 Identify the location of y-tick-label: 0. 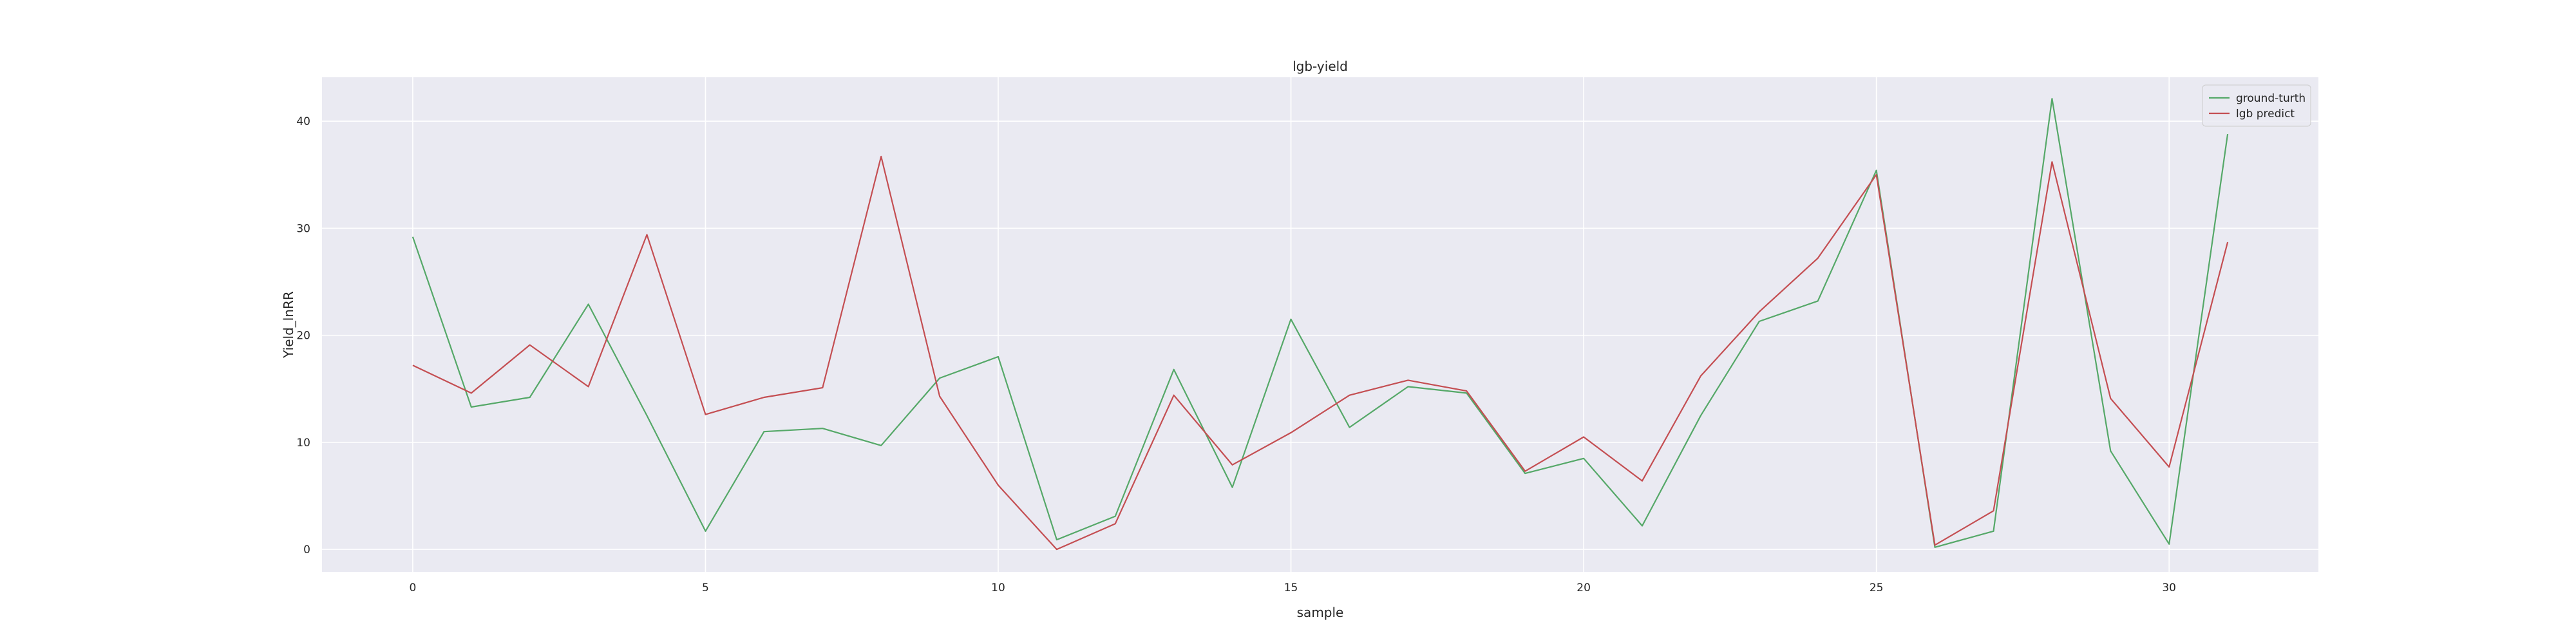
(306, 550).